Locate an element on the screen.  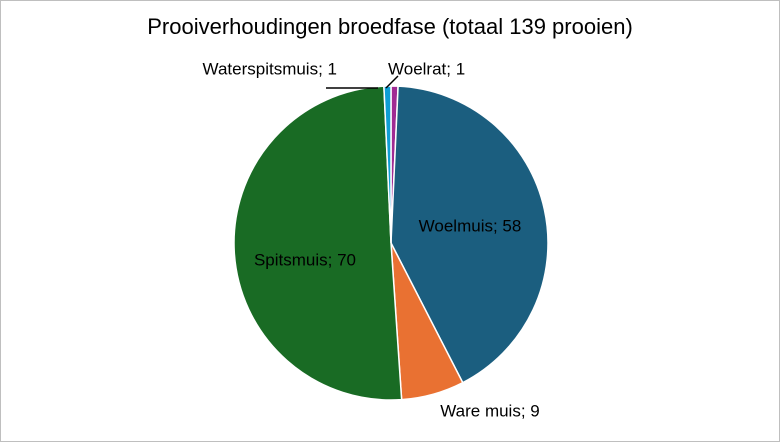
data-label: Ware muis; 9 is located at coordinates (490, 410).